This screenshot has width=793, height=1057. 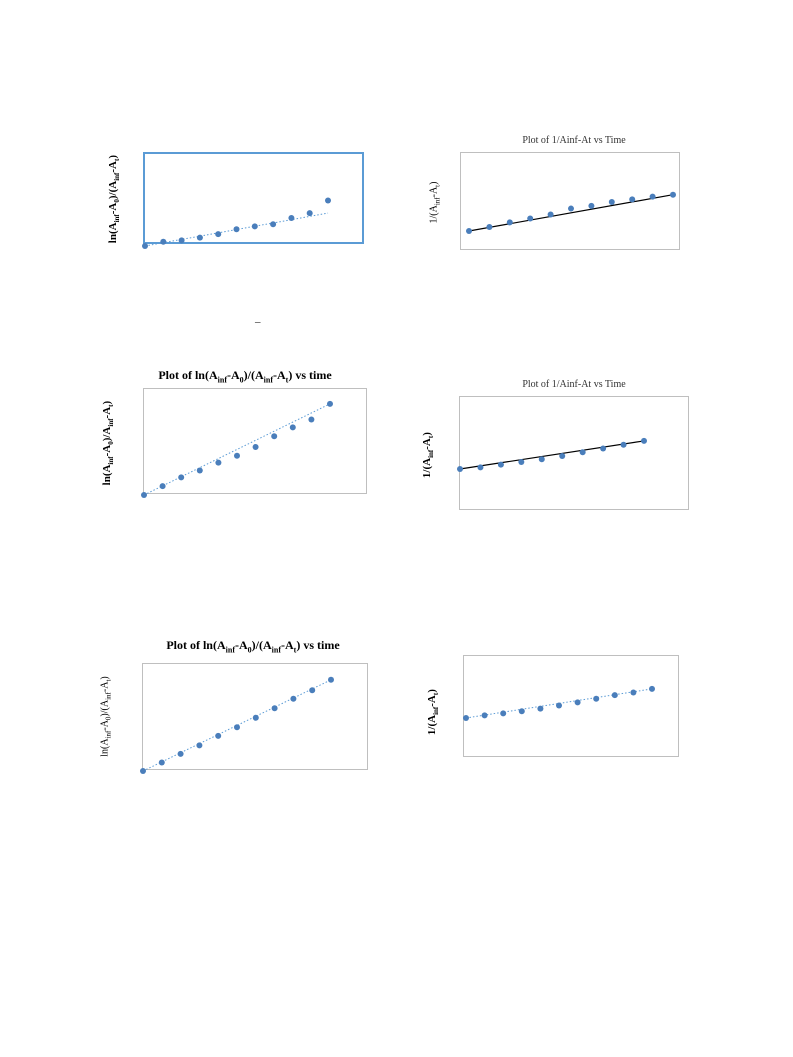 I want to click on chart-6-svg, so click(x=559, y=703).